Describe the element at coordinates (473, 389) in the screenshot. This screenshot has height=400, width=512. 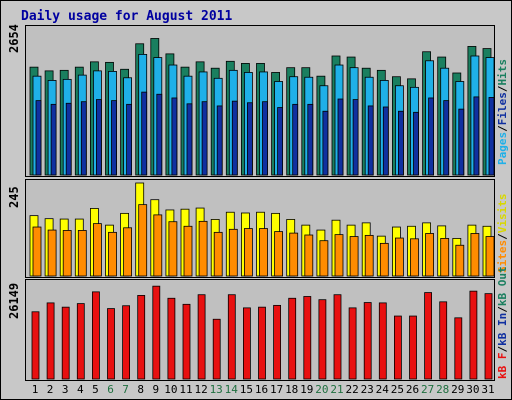
I see `x-tick-label-day-30: 30` at that location.